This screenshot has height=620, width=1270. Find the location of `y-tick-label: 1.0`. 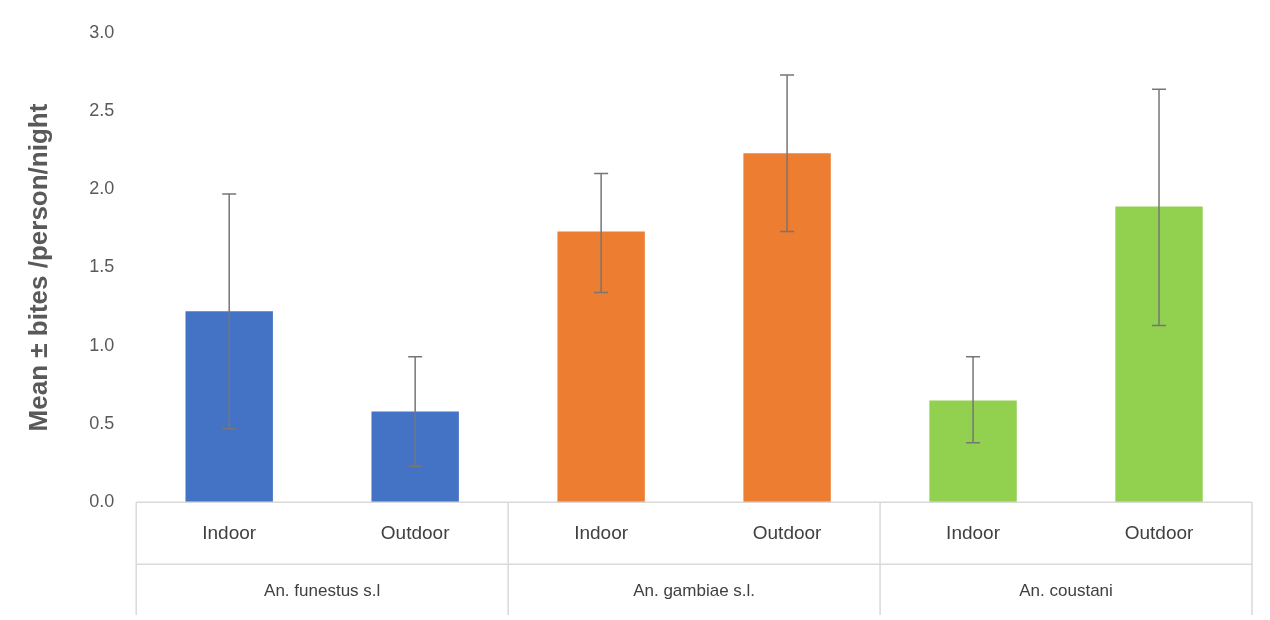

y-tick-label: 1.0 is located at coordinates (102, 344).